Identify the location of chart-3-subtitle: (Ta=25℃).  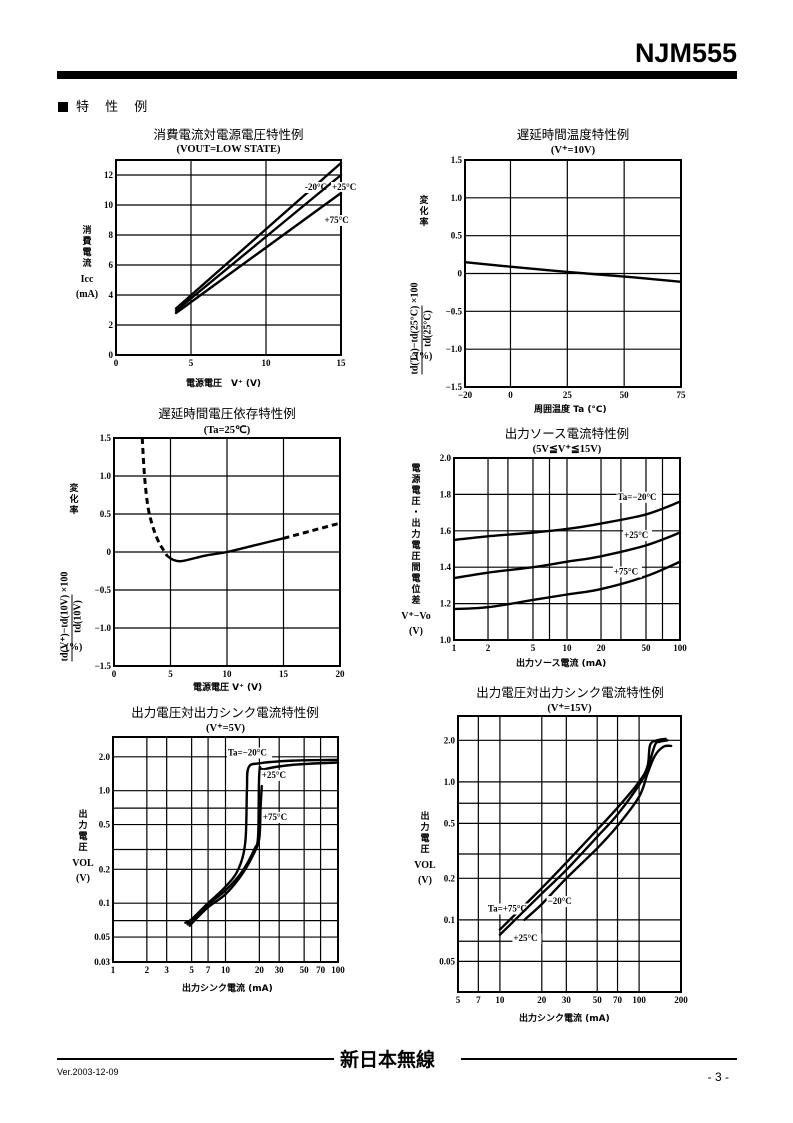
(227, 430).